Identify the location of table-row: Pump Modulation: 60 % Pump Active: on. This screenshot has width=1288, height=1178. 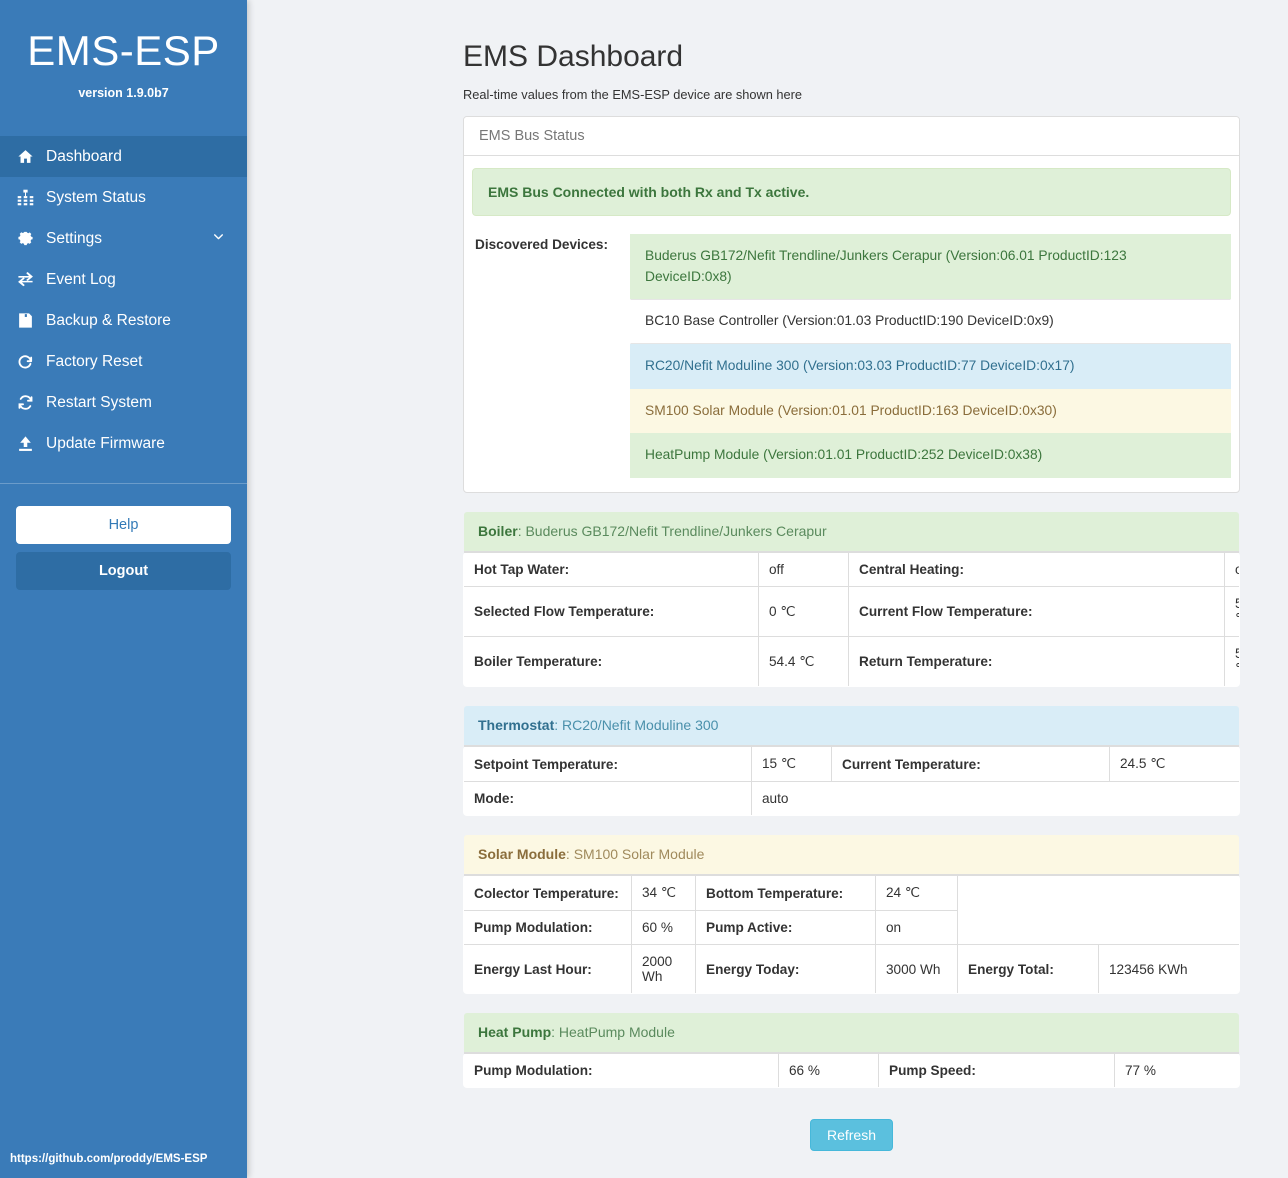
(851, 927).